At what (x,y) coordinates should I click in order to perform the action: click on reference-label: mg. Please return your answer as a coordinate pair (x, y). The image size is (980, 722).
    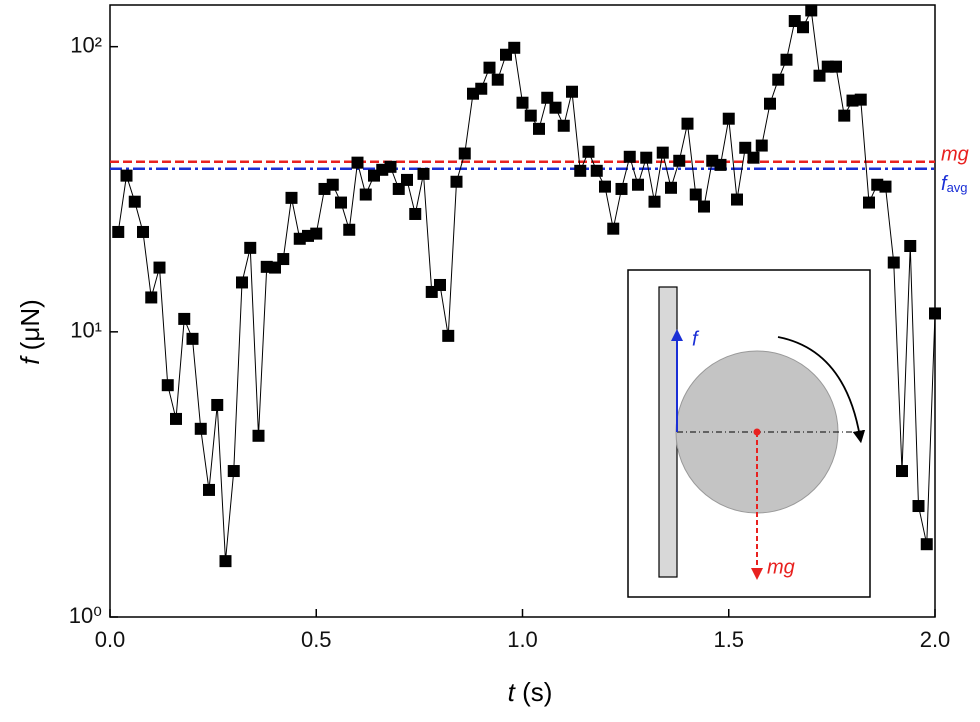
    Looking at the image, I should click on (955, 155).